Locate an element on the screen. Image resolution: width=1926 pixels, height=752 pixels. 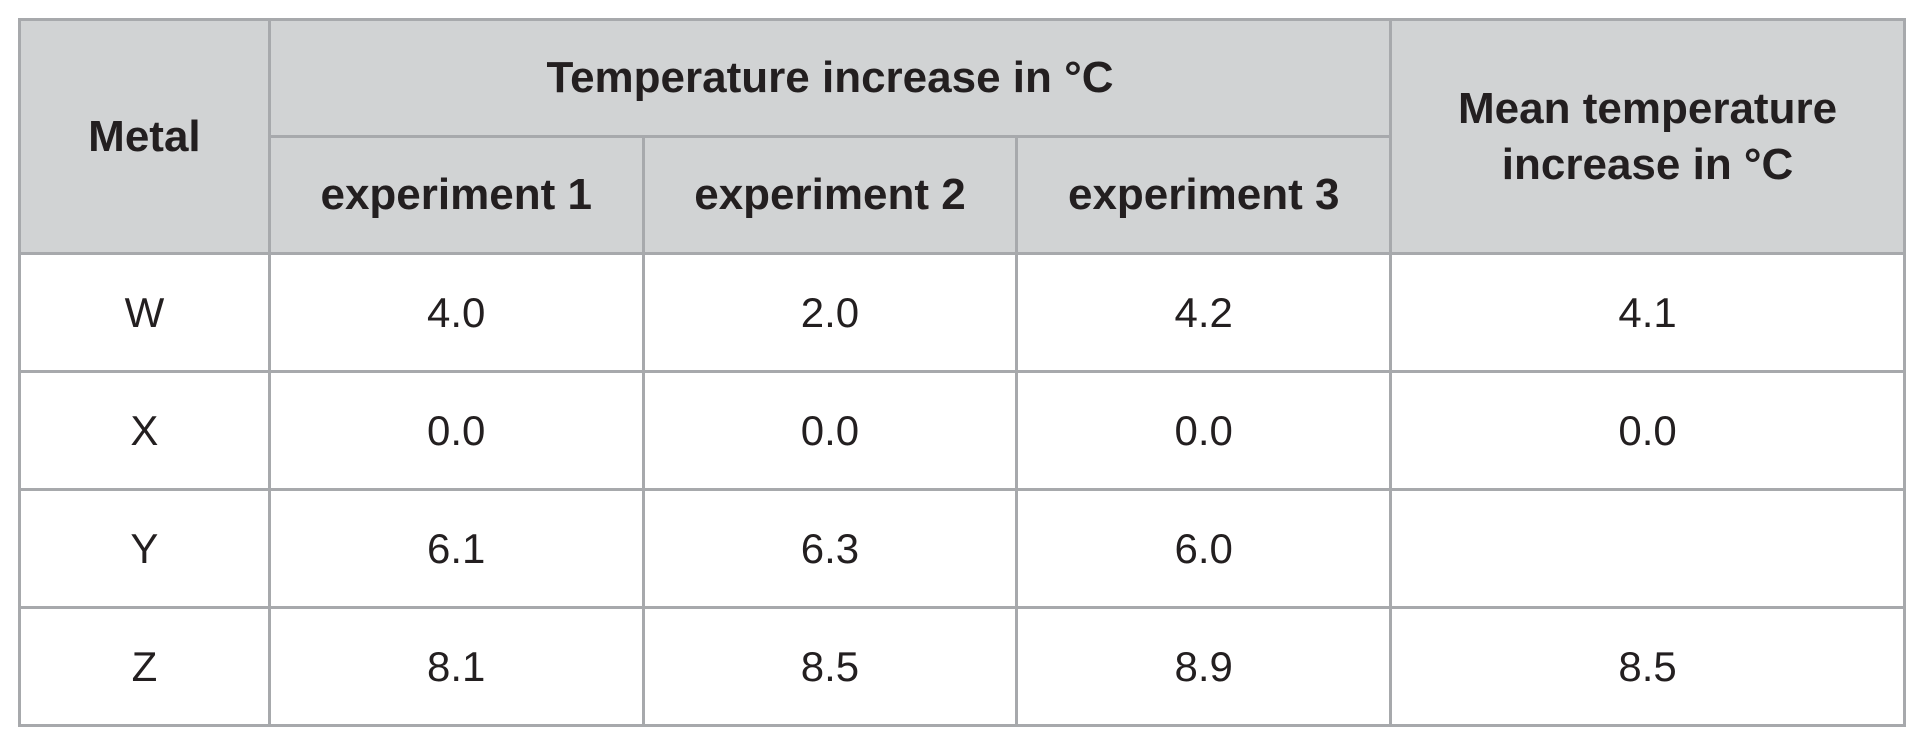
experiment-1-cell: 6.1 is located at coordinates (456, 548).